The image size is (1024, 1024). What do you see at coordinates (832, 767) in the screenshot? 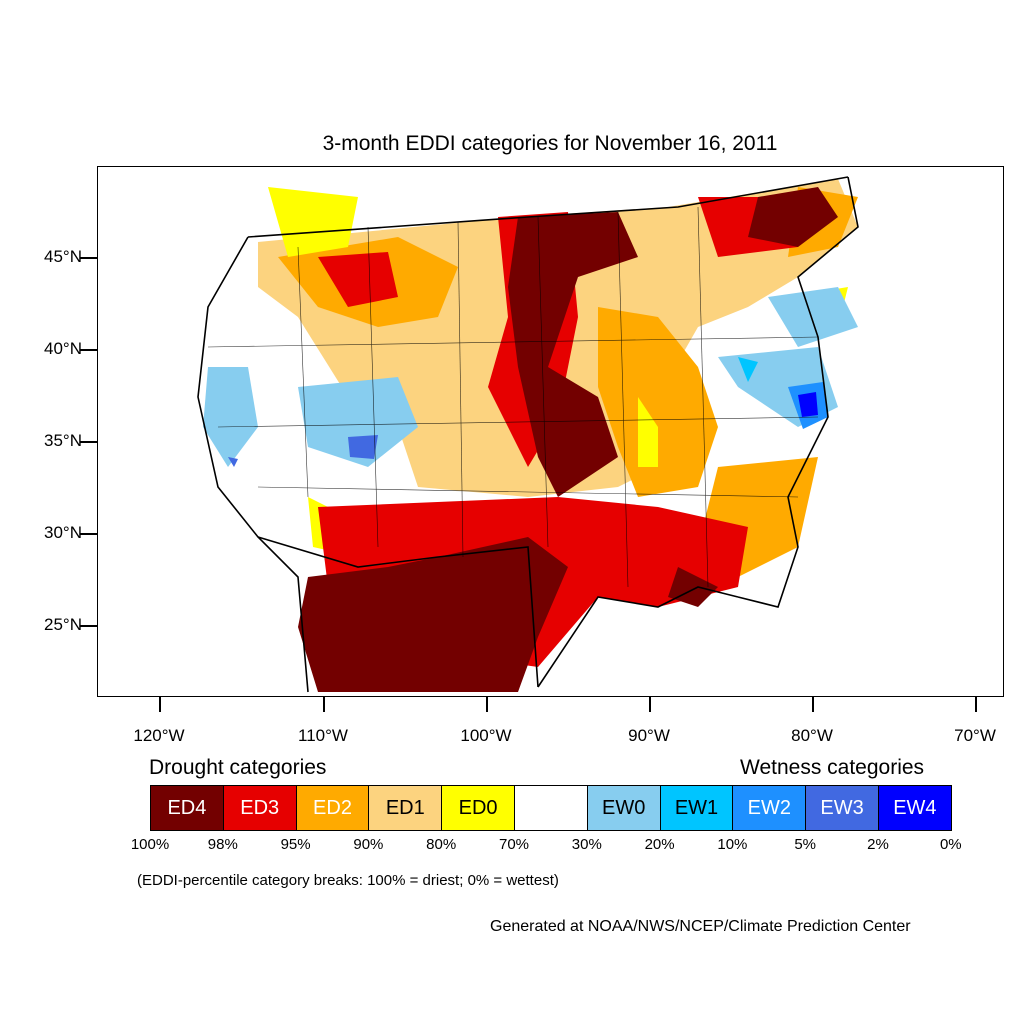
I see `wetness-heading: Wetness categories` at bounding box center [832, 767].